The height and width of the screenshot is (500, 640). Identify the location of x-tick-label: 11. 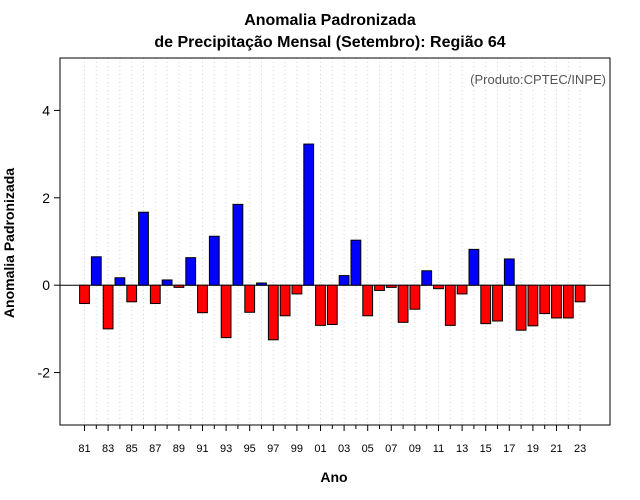
(438, 449).